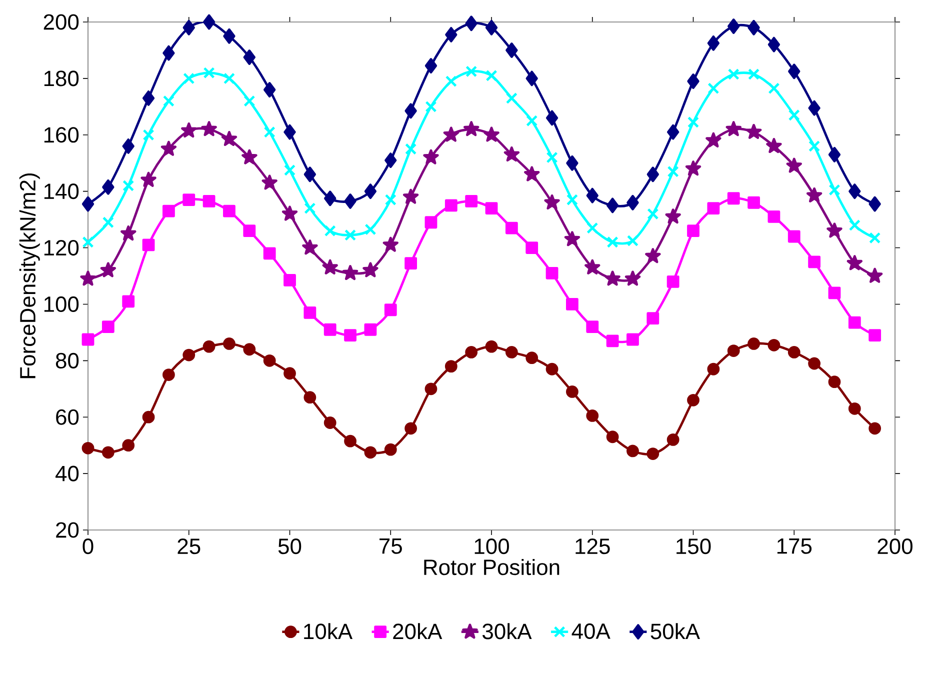  Describe the element at coordinates (67, 360) in the screenshot. I see `y-tick-label: 80` at that location.